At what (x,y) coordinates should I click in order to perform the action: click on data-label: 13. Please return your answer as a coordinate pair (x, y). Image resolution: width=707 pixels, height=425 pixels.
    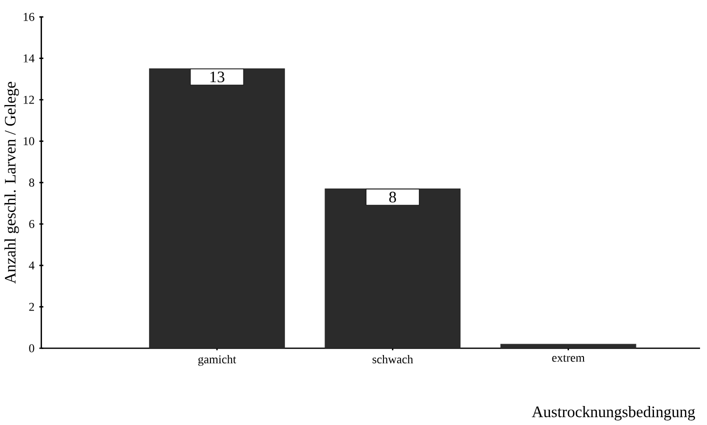
    Looking at the image, I should click on (217, 77).